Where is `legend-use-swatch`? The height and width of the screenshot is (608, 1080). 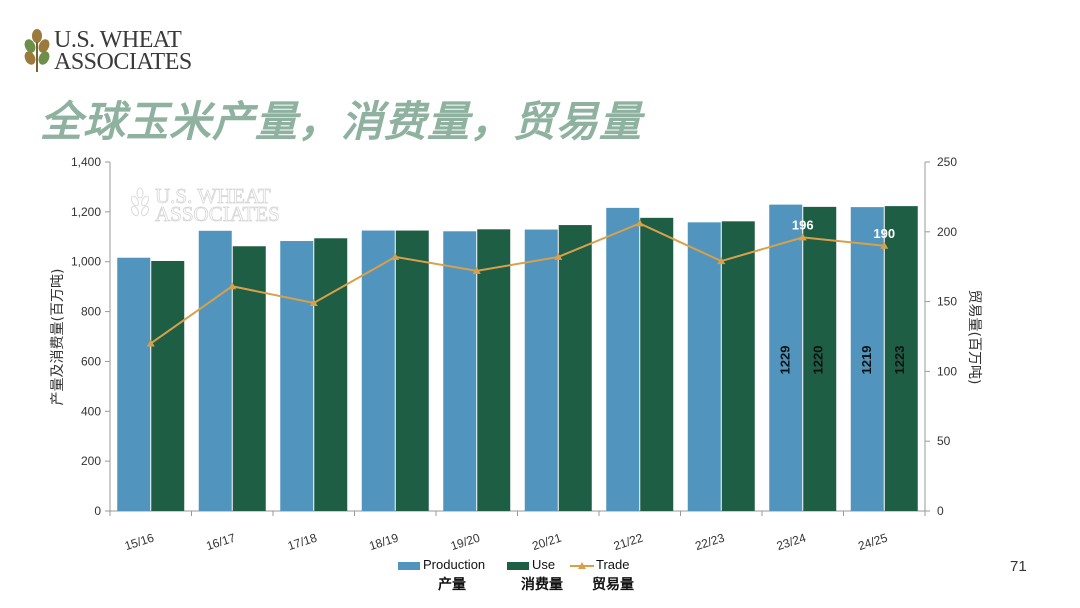 legend-use-swatch is located at coordinates (518, 565).